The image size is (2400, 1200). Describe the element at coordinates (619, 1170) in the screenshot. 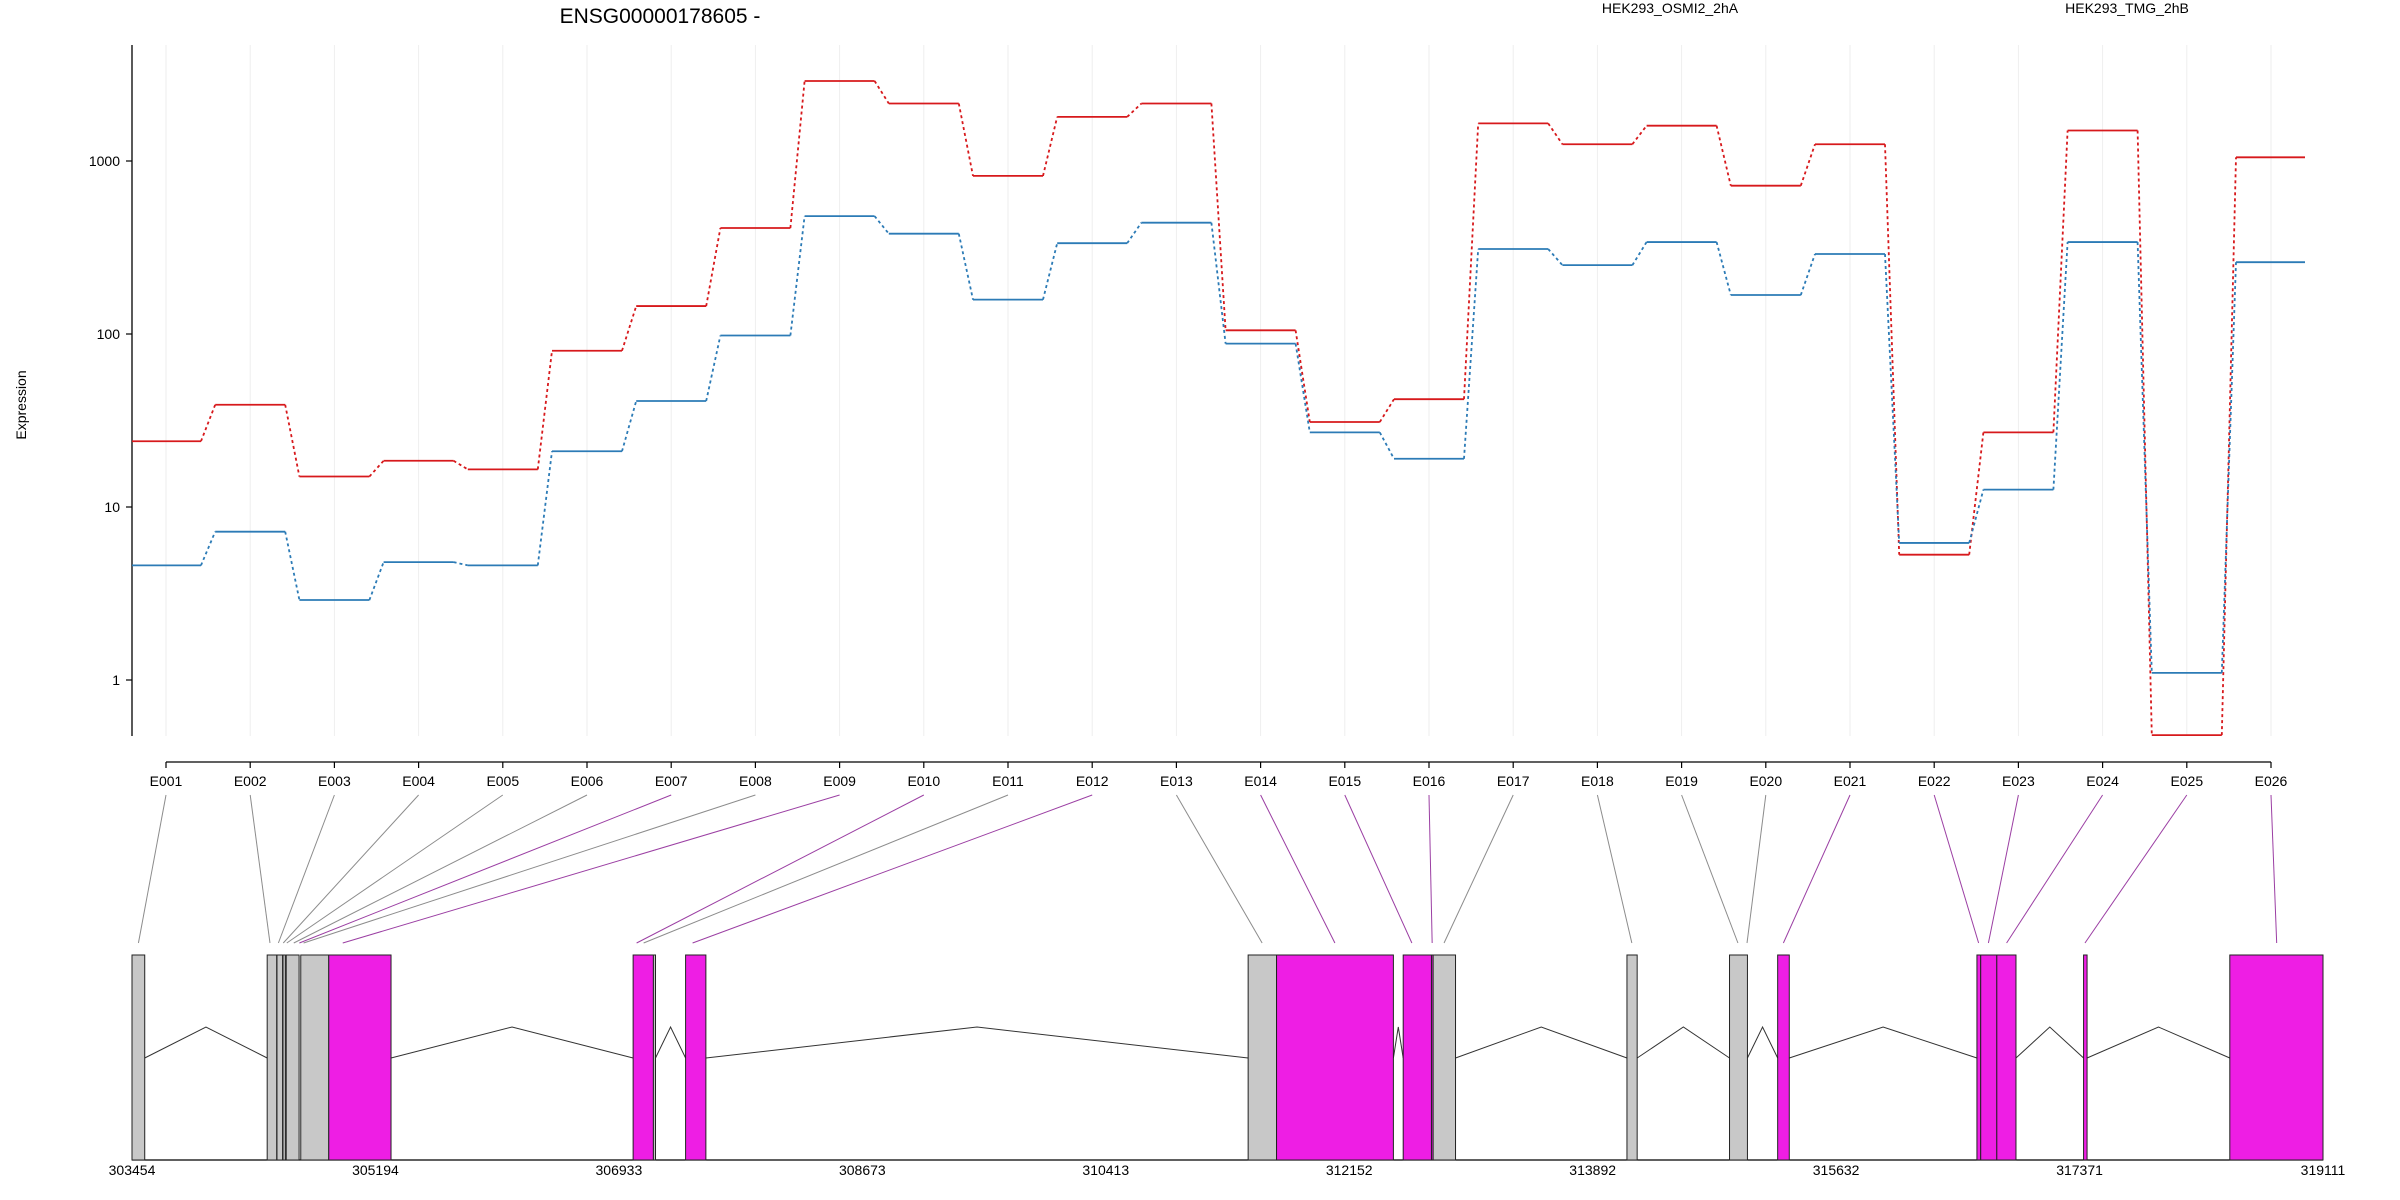

I see `genome-coordinate-label: 306933` at that location.